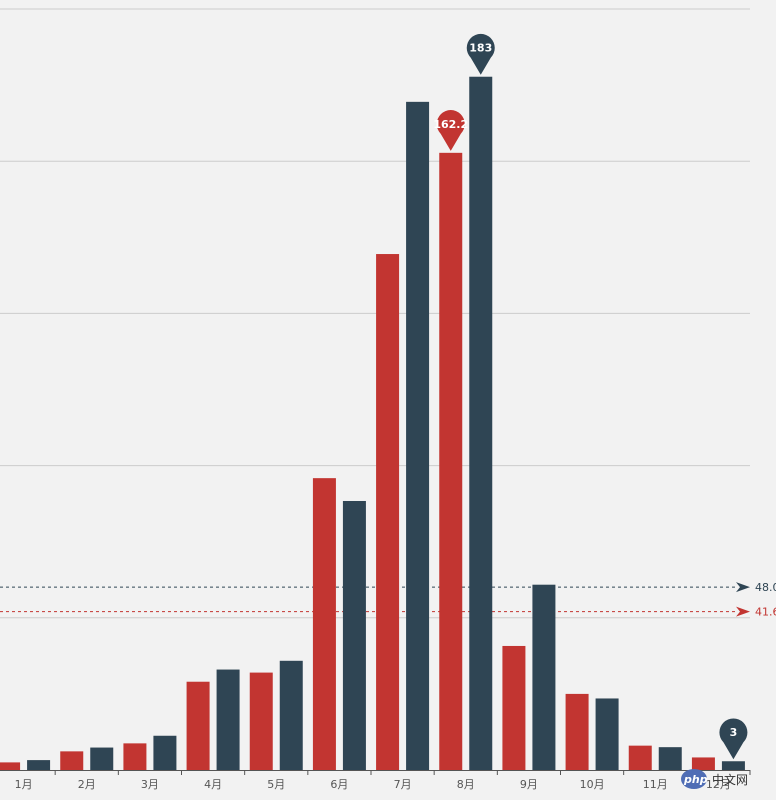 The height and width of the screenshot is (800, 776). What do you see at coordinates (734, 732) in the screenshot?
I see `mark-point-label: 3` at bounding box center [734, 732].